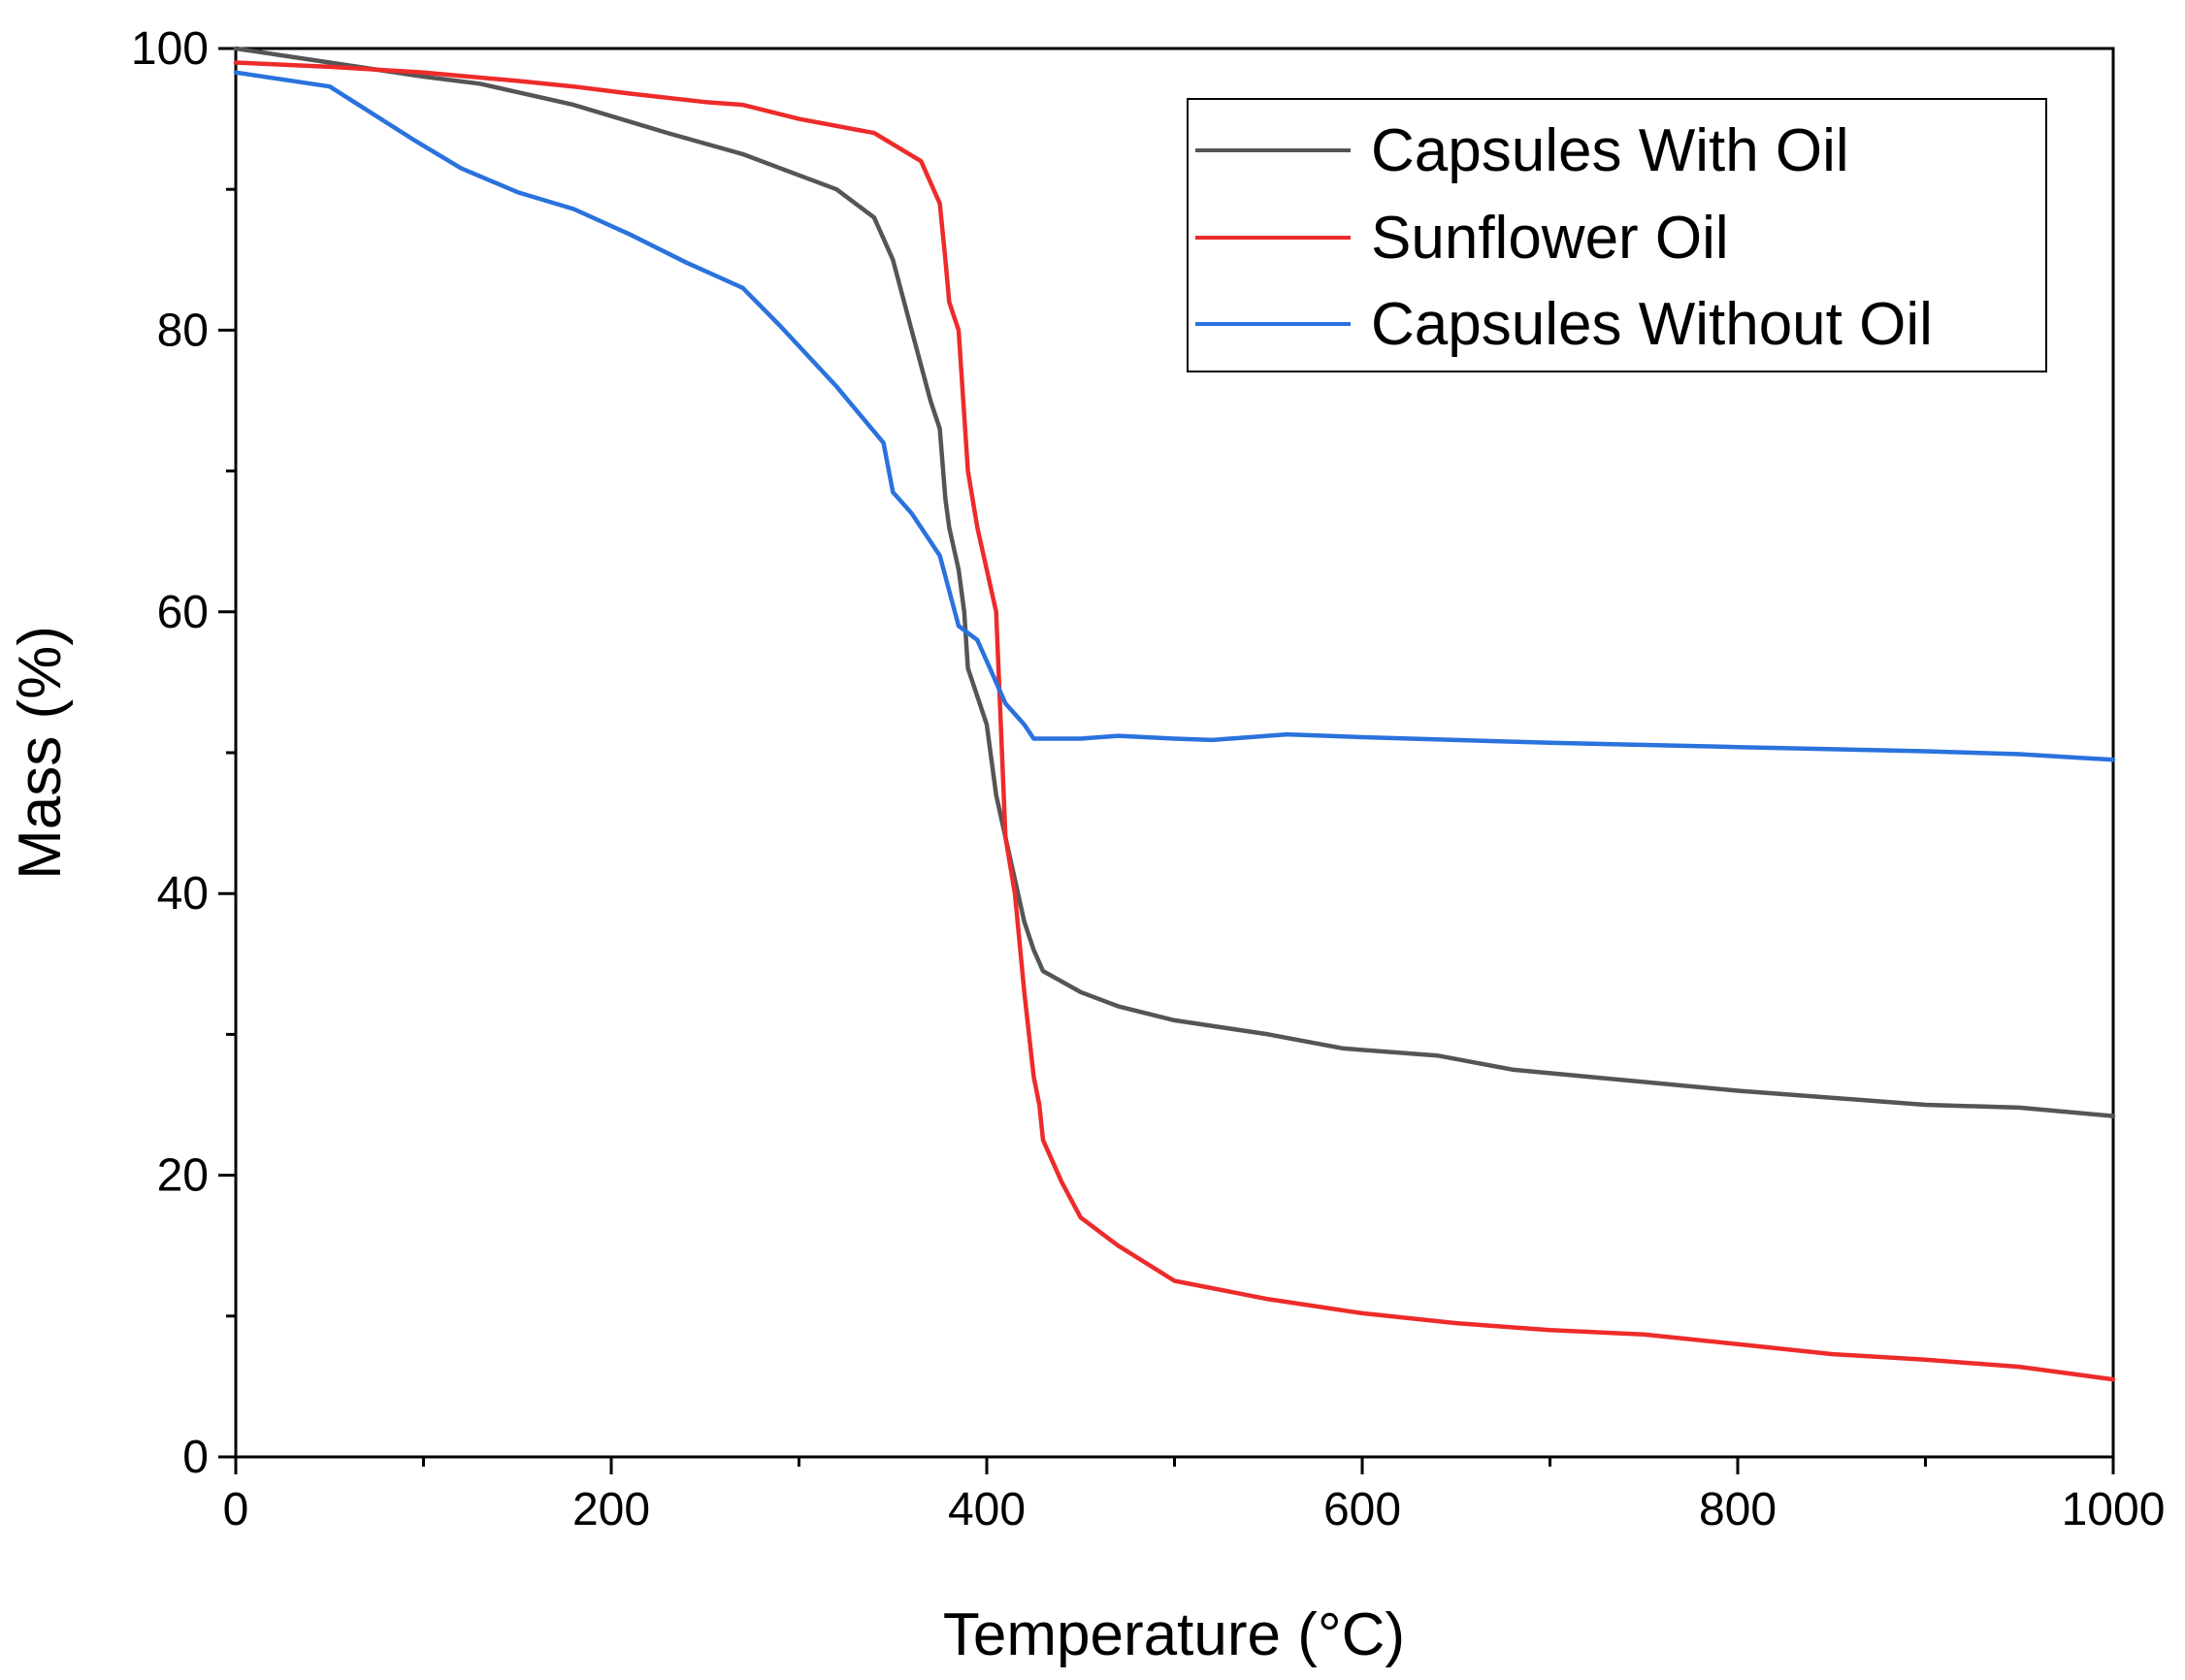 This screenshot has width=2185, height=1680. Describe the element at coordinates (170, 49) in the screenshot. I see `y-tick-label: 100` at that location.